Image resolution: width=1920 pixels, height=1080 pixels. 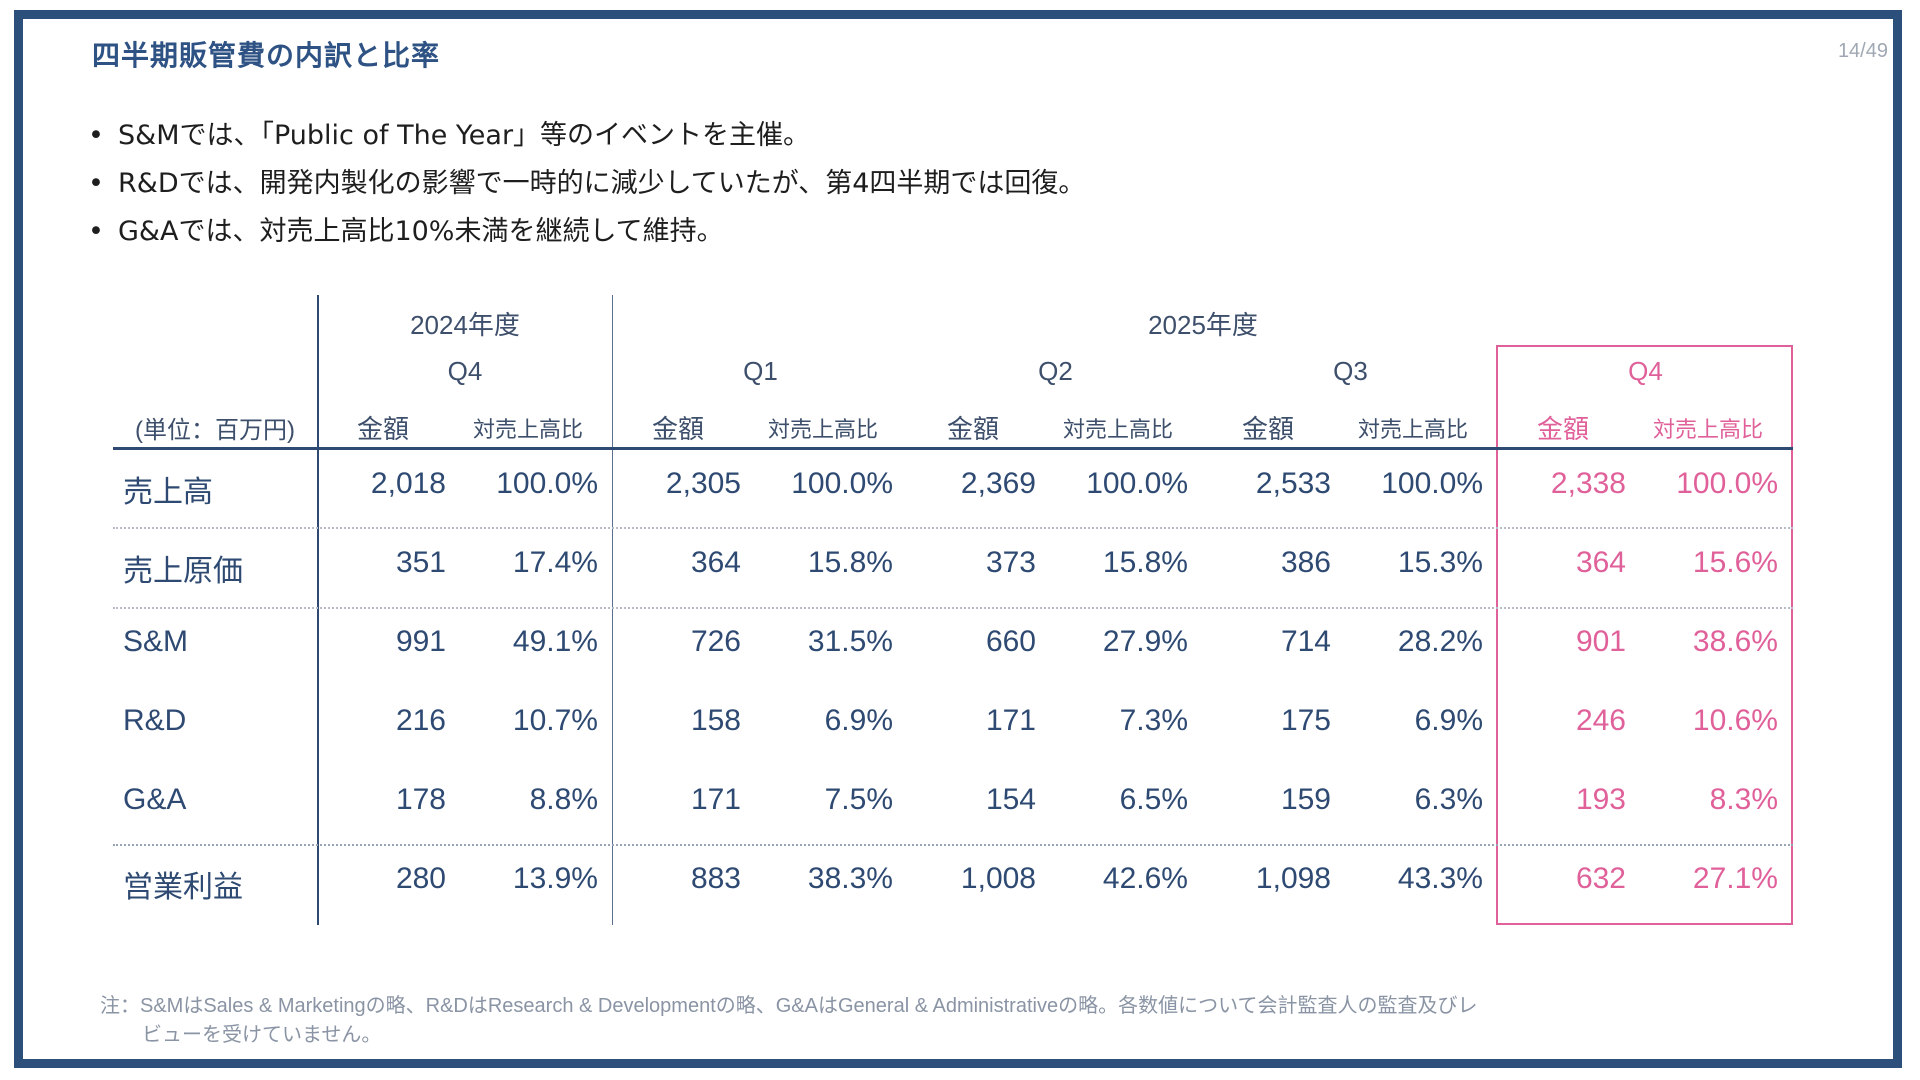 What do you see at coordinates (1055, 371) in the screenshot?
I see `quarter-header: Q2` at bounding box center [1055, 371].